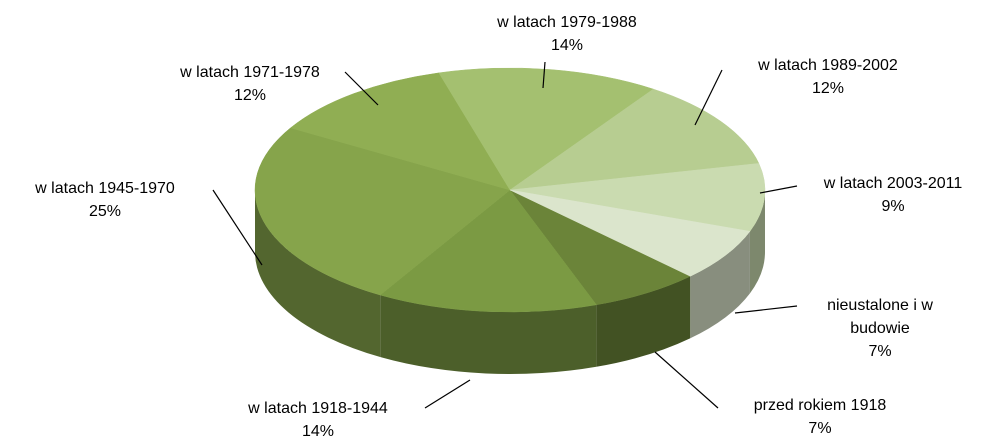 The height and width of the screenshot is (438, 989). Describe the element at coordinates (893, 195) in the screenshot. I see `data-label: w latach 2003-2011 9%` at that location.